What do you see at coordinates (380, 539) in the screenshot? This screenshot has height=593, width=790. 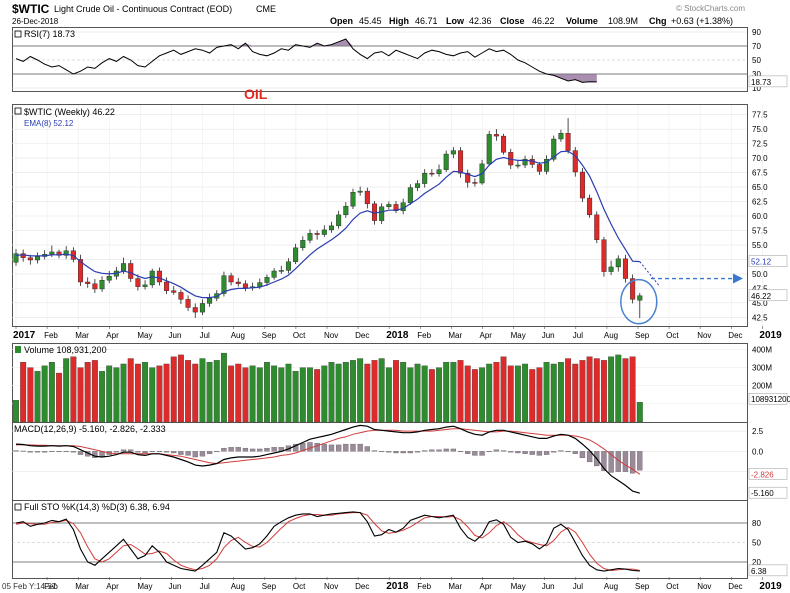 I see `sto-frame` at bounding box center [380, 539].